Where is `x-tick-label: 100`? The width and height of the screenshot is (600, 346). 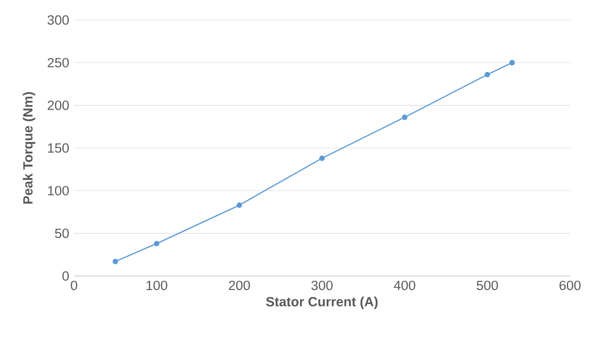
x-tick-label: 100 is located at coordinates (157, 285).